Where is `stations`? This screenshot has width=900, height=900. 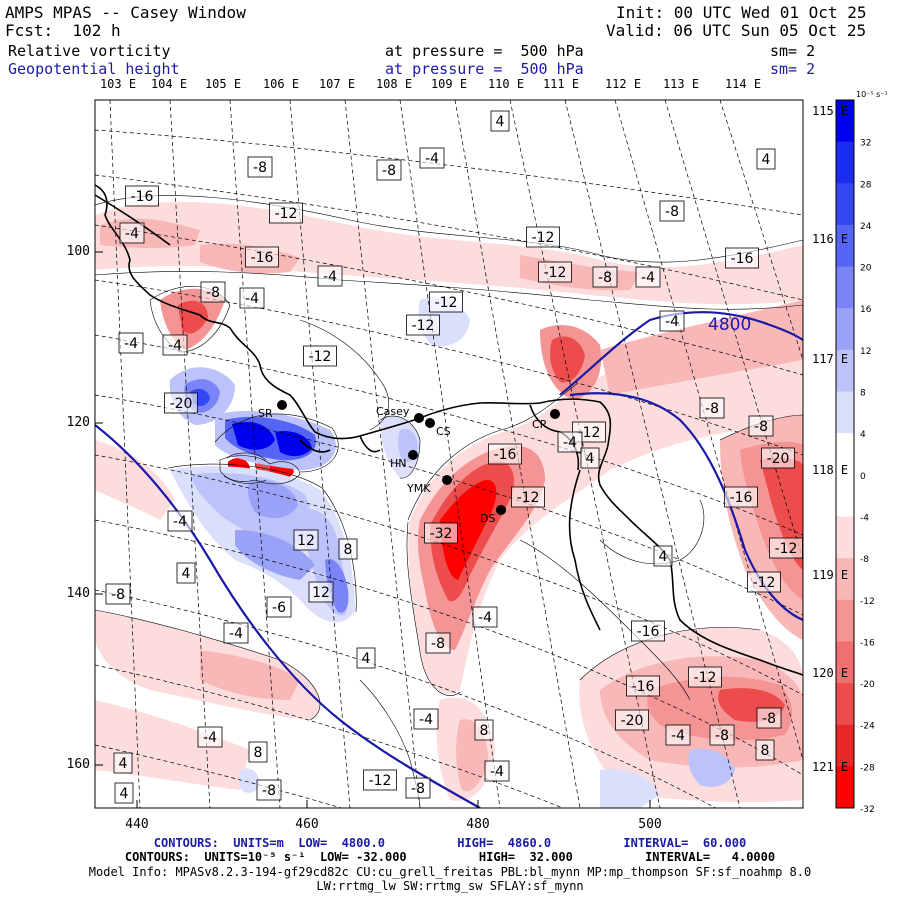 stations is located at coordinates (418, 457).